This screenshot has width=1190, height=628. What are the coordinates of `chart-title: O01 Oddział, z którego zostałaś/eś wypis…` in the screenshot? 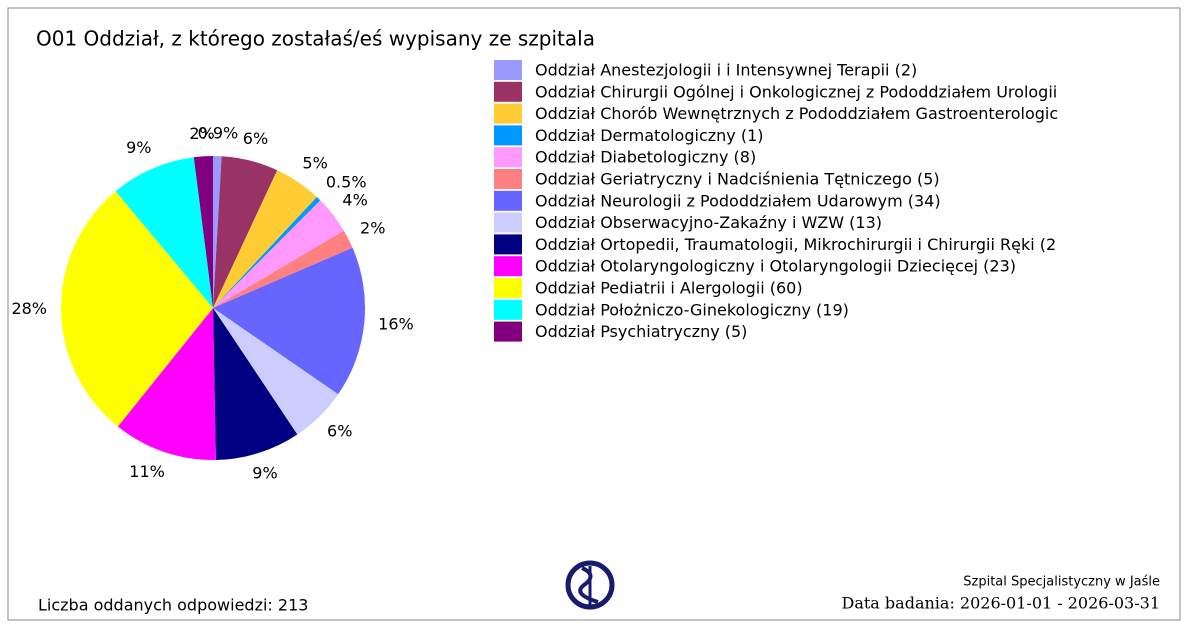 It's located at (315, 39).